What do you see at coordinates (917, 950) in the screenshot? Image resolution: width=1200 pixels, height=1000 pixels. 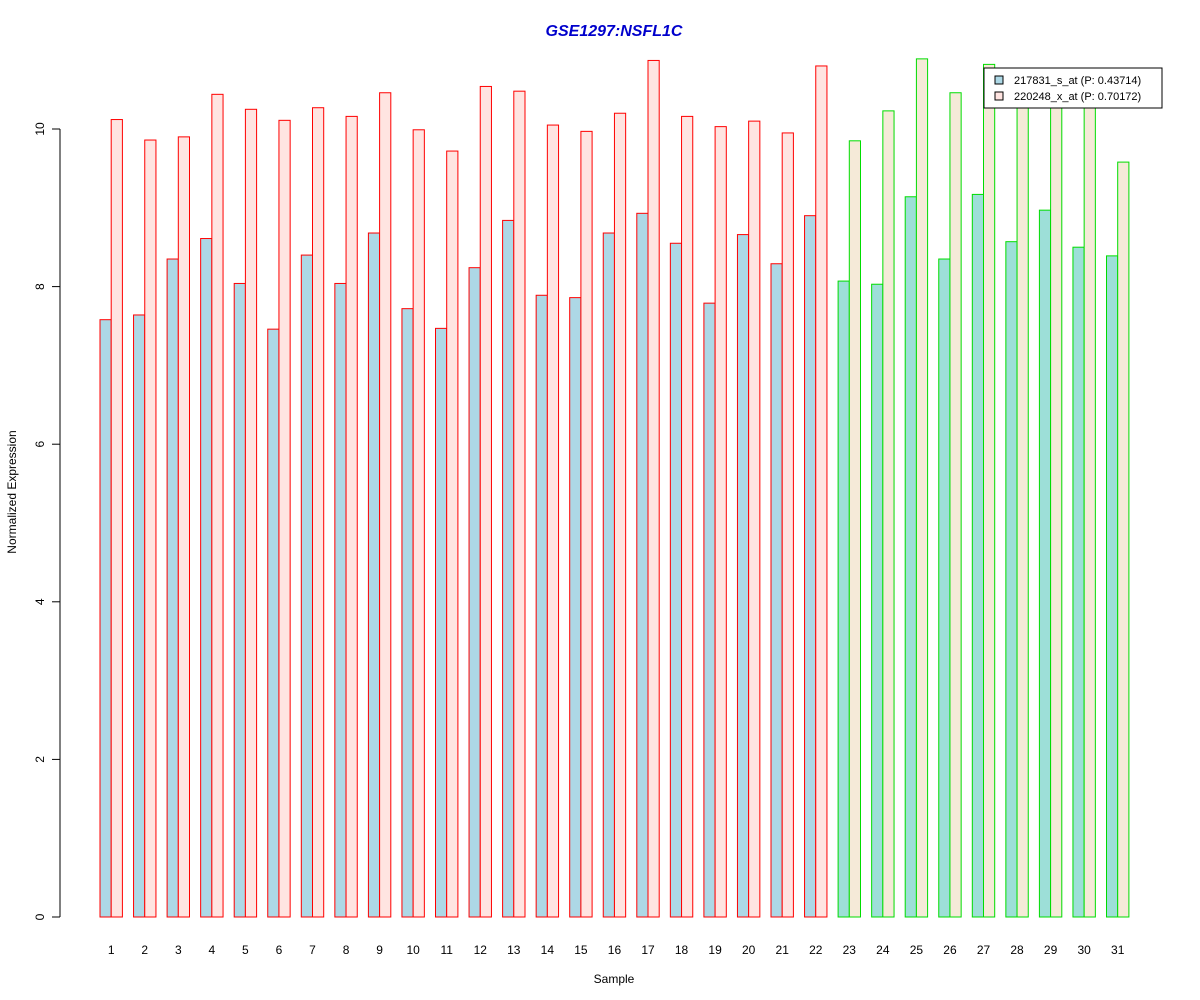 I see `x-tick-label: 25` at bounding box center [917, 950].